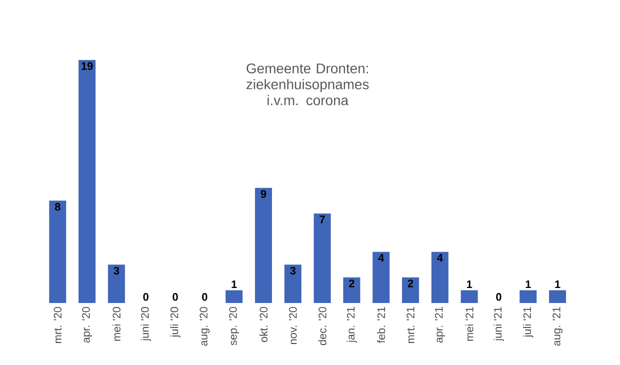 The image size is (620, 365). Describe the element at coordinates (57, 206) in the screenshot. I see `data-label: 8` at that location.